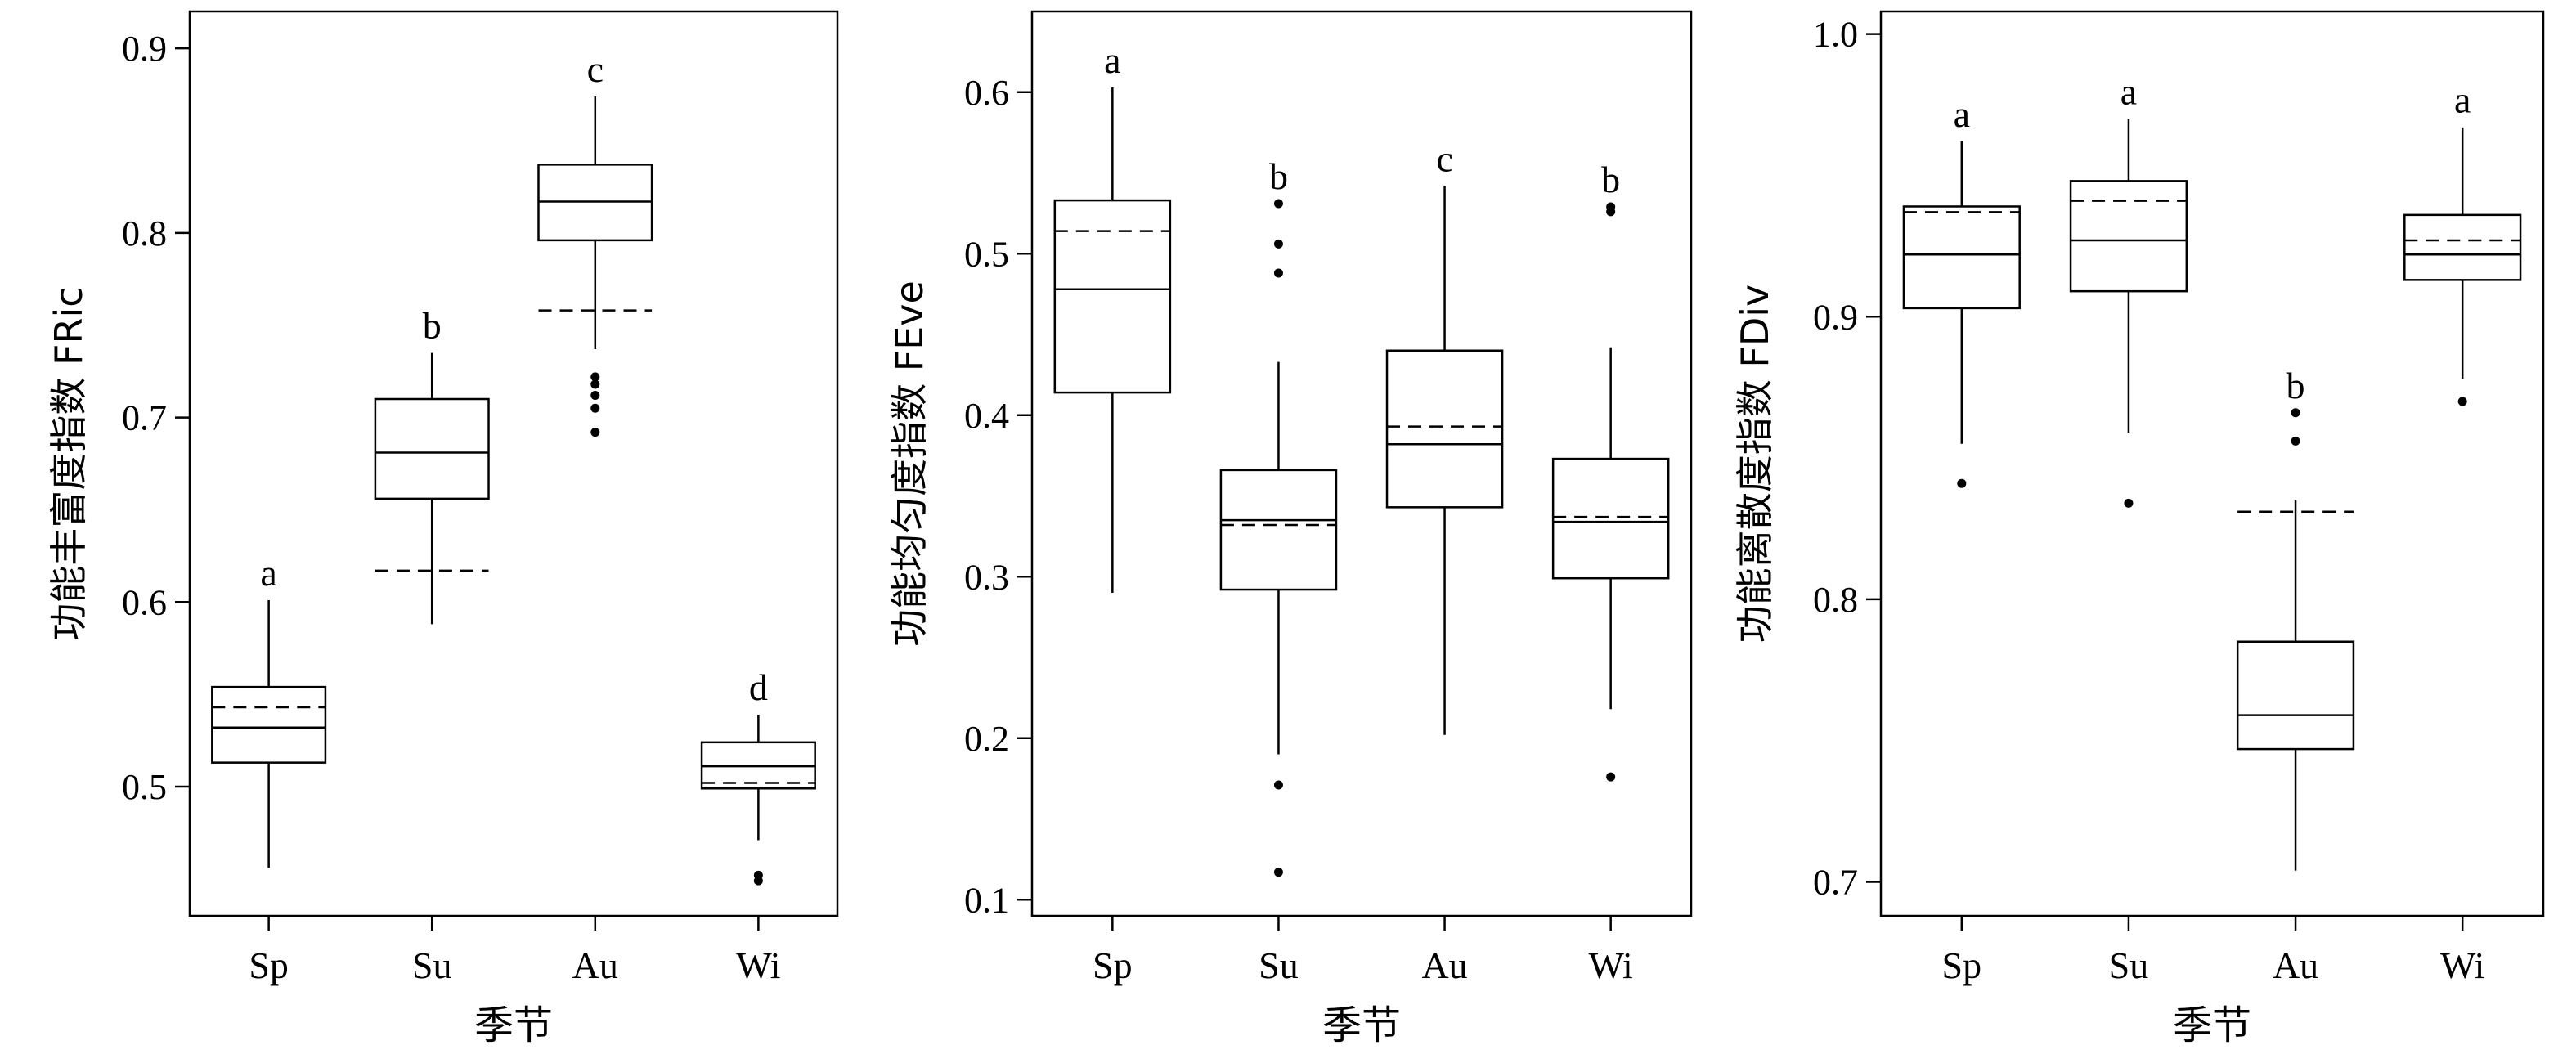  What do you see at coordinates (987, 900) in the screenshot?
I see `y-tick-label: 0.1` at bounding box center [987, 900].